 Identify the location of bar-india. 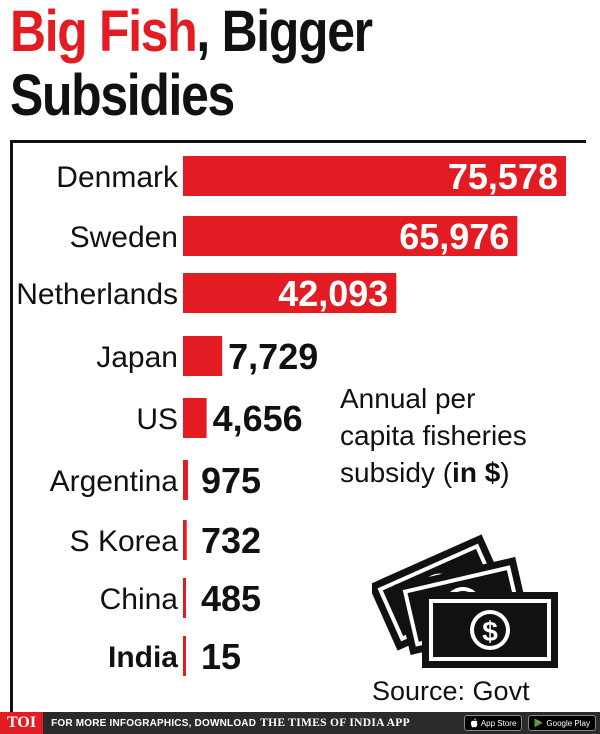
(184, 656).